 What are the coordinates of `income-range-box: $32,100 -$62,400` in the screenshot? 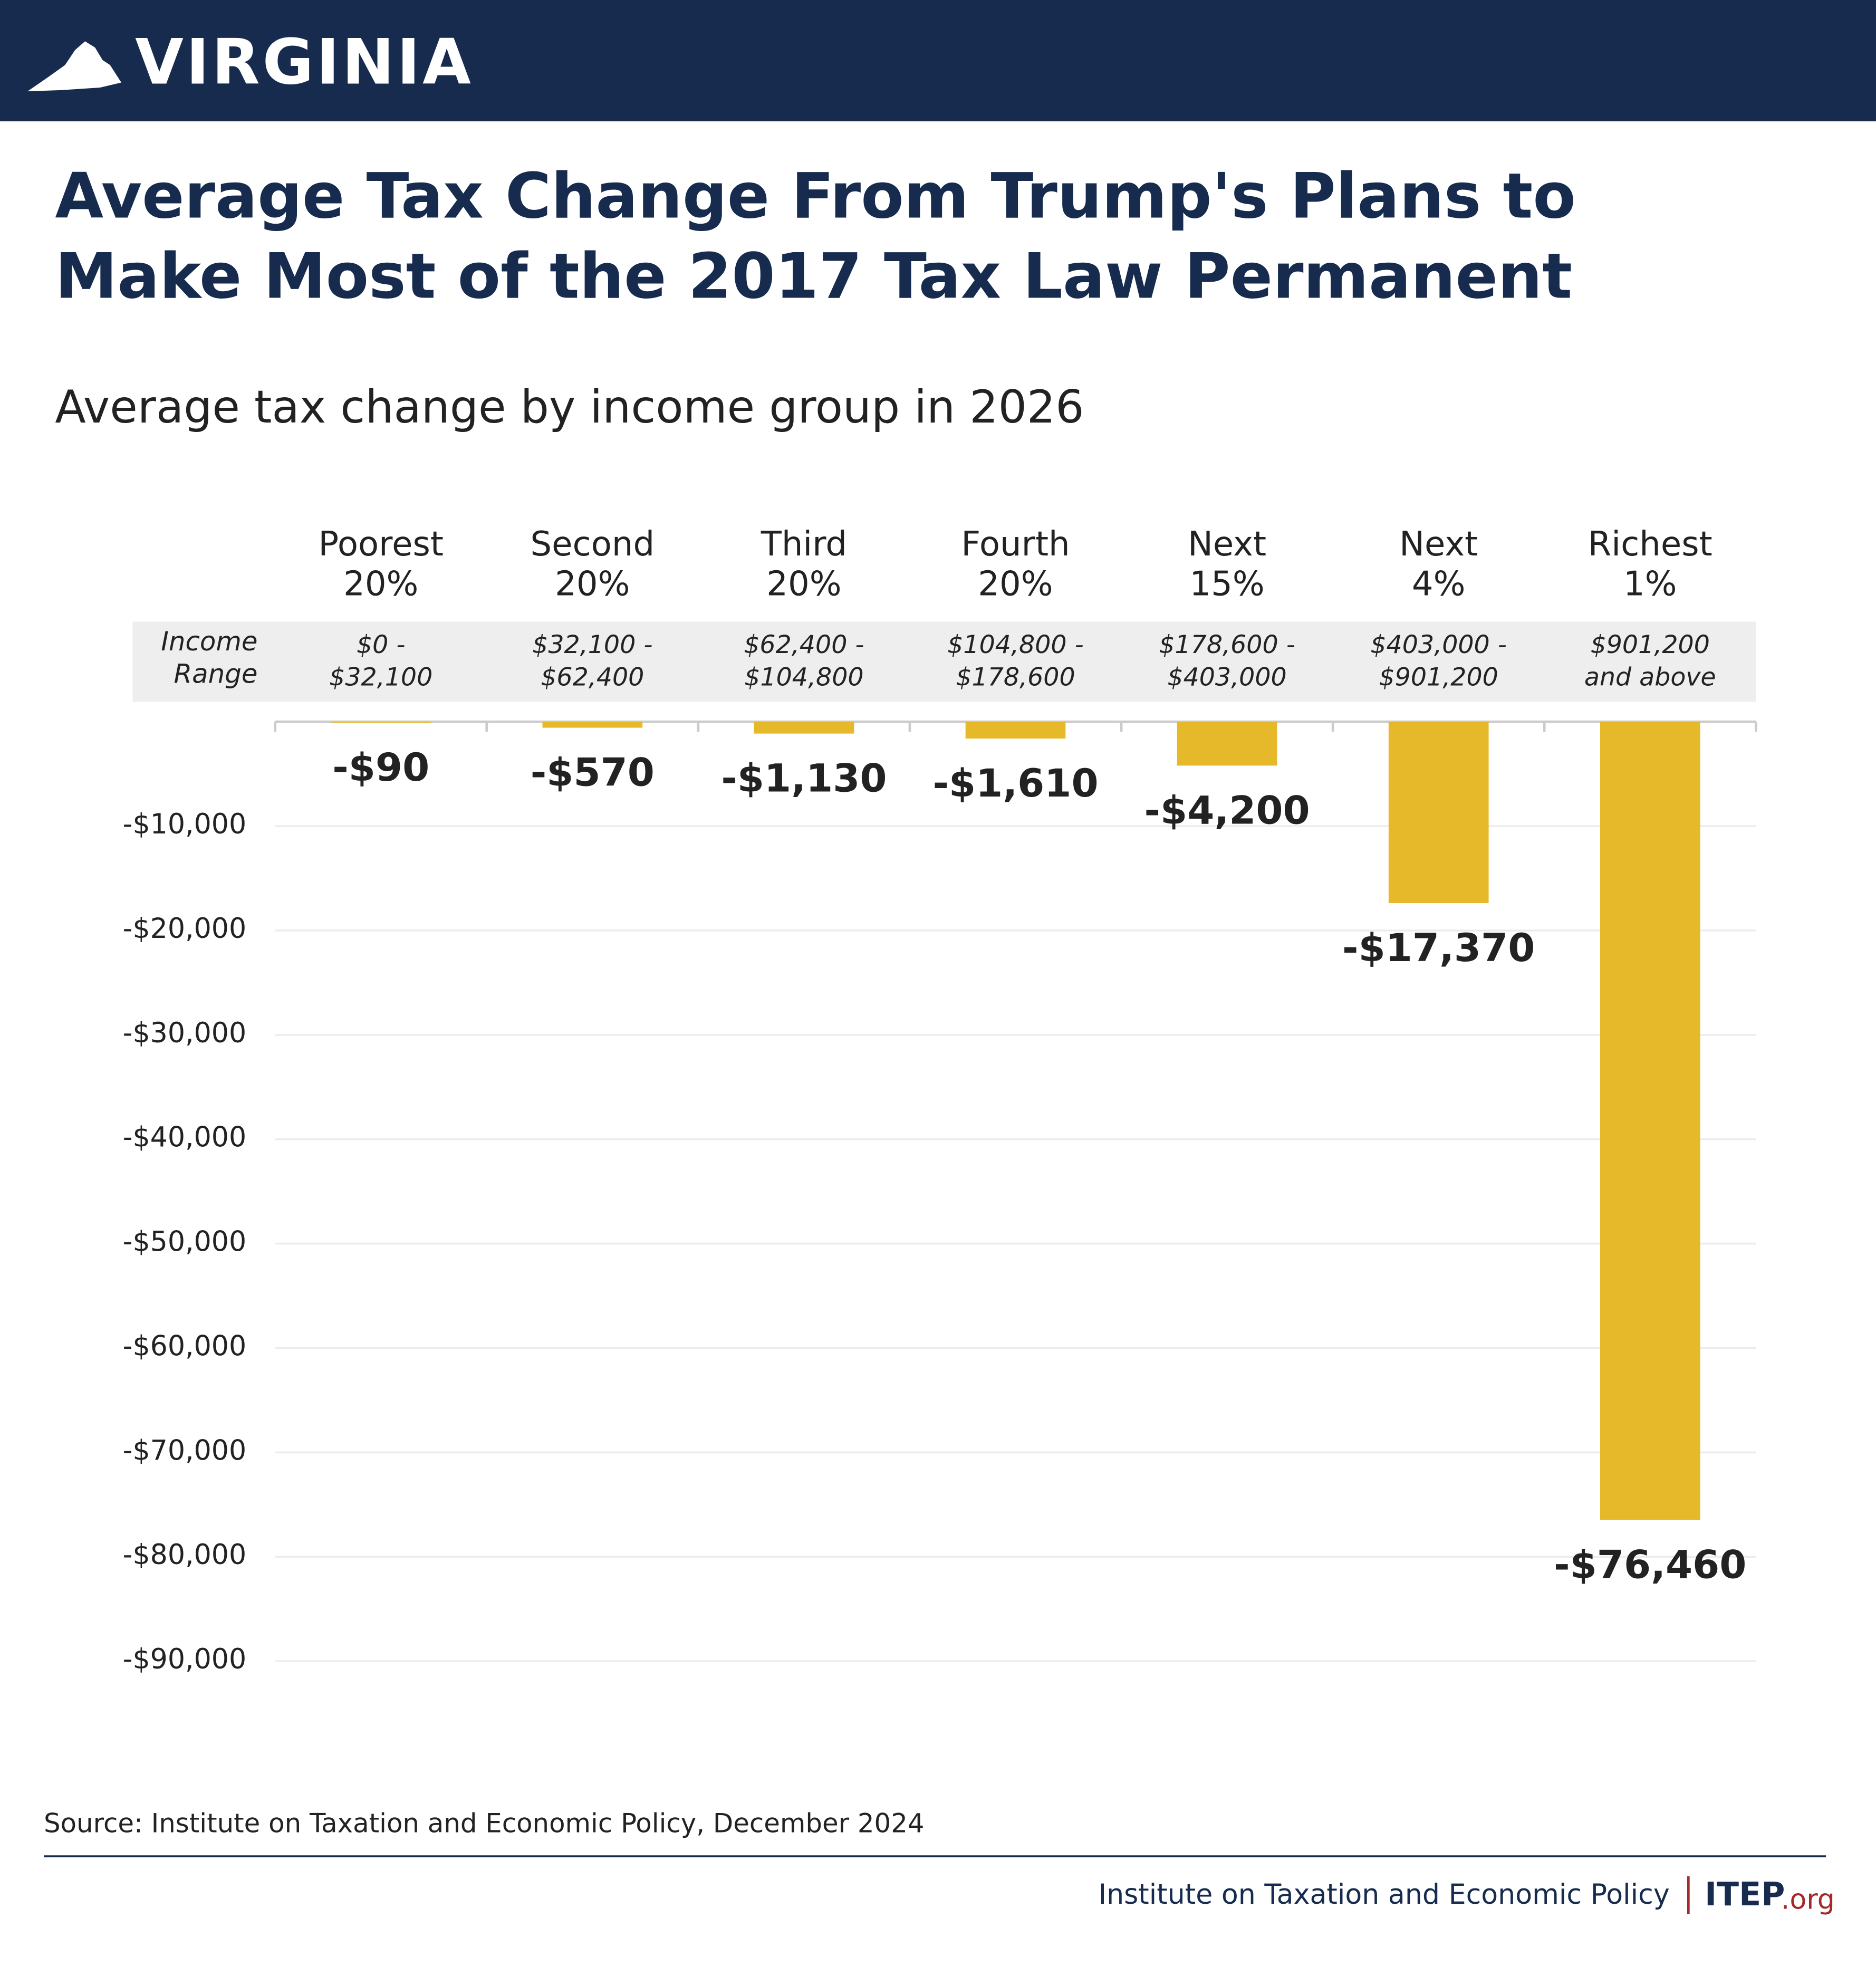 It's located at (593, 660).